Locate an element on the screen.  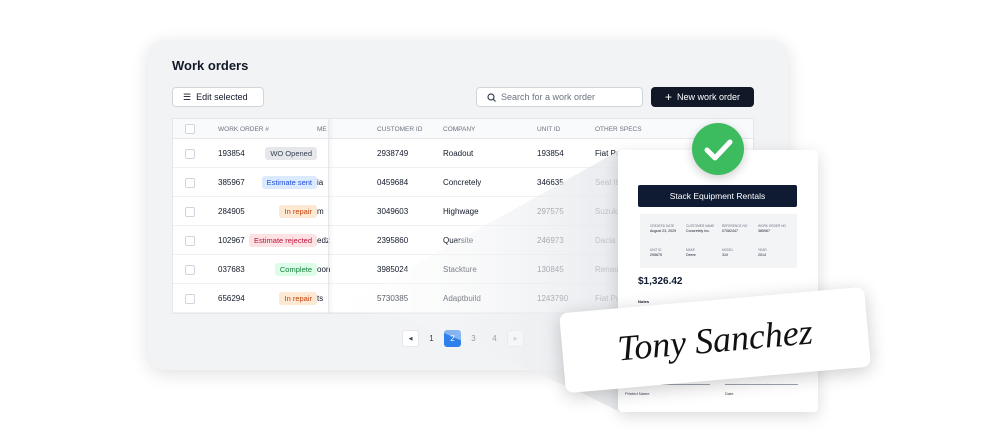
work-order-id: 284905 is located at coordinates (231, 211).